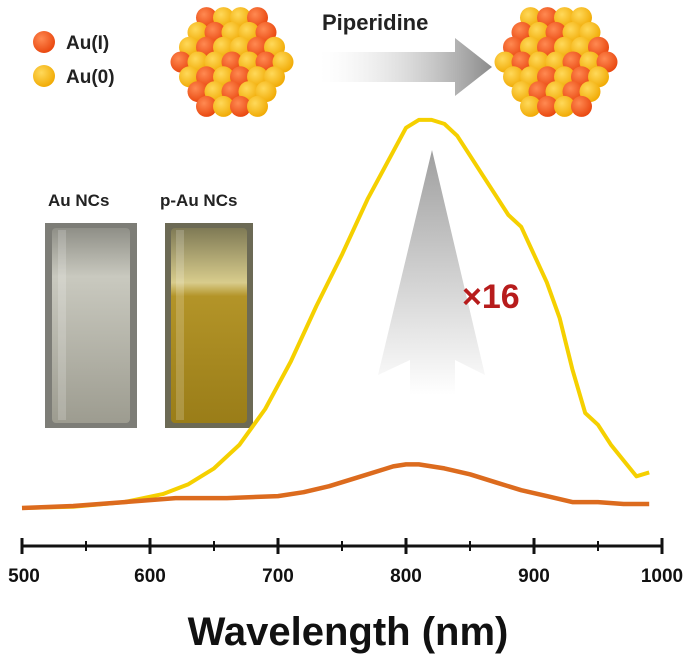  Describe the element at coordinates (491, 297) in the screenshot. I see `enhancement-label: ×16` at that location.